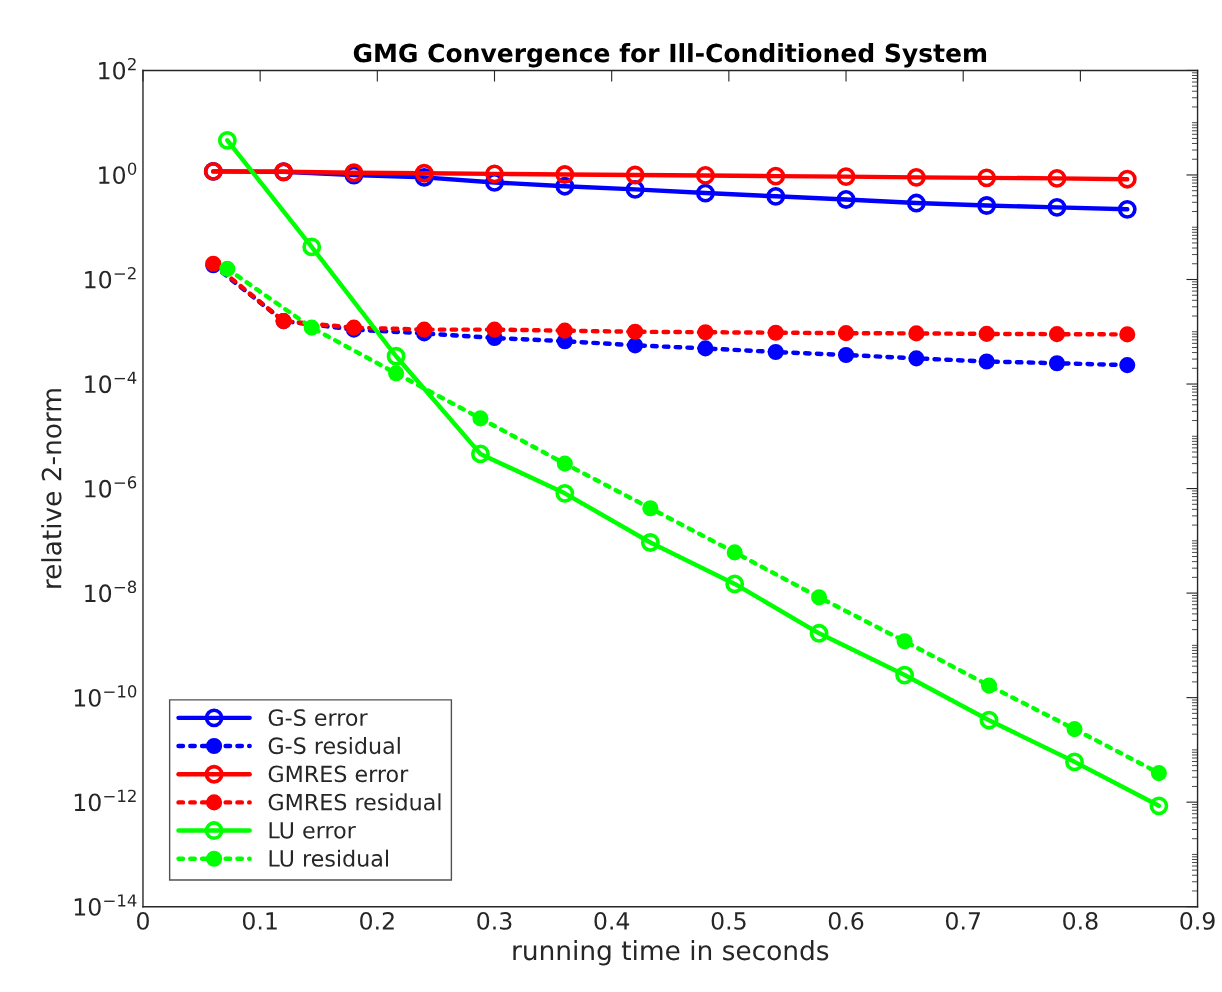 The width and height of the screenshot is (1222, 992). I want to click on y-tick-label: 10$^{0}$, so click(118, 173).